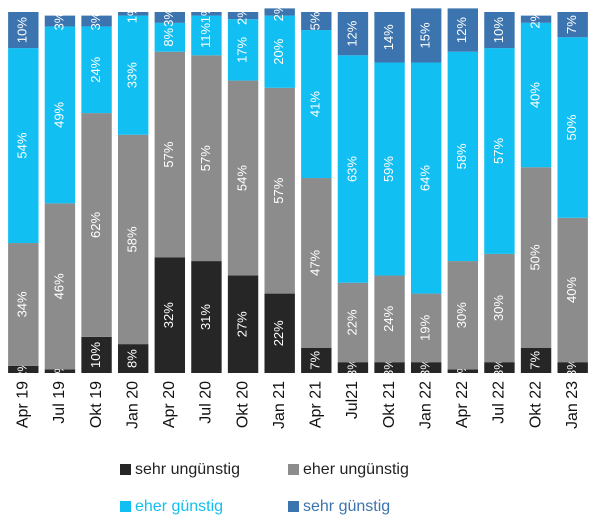 This screenshot has width=593, height=524. What do you see at coordinates (499, 402) in the screenshot?
I see `x-tick-label: Jul 22` at bounding box center [499, 402].